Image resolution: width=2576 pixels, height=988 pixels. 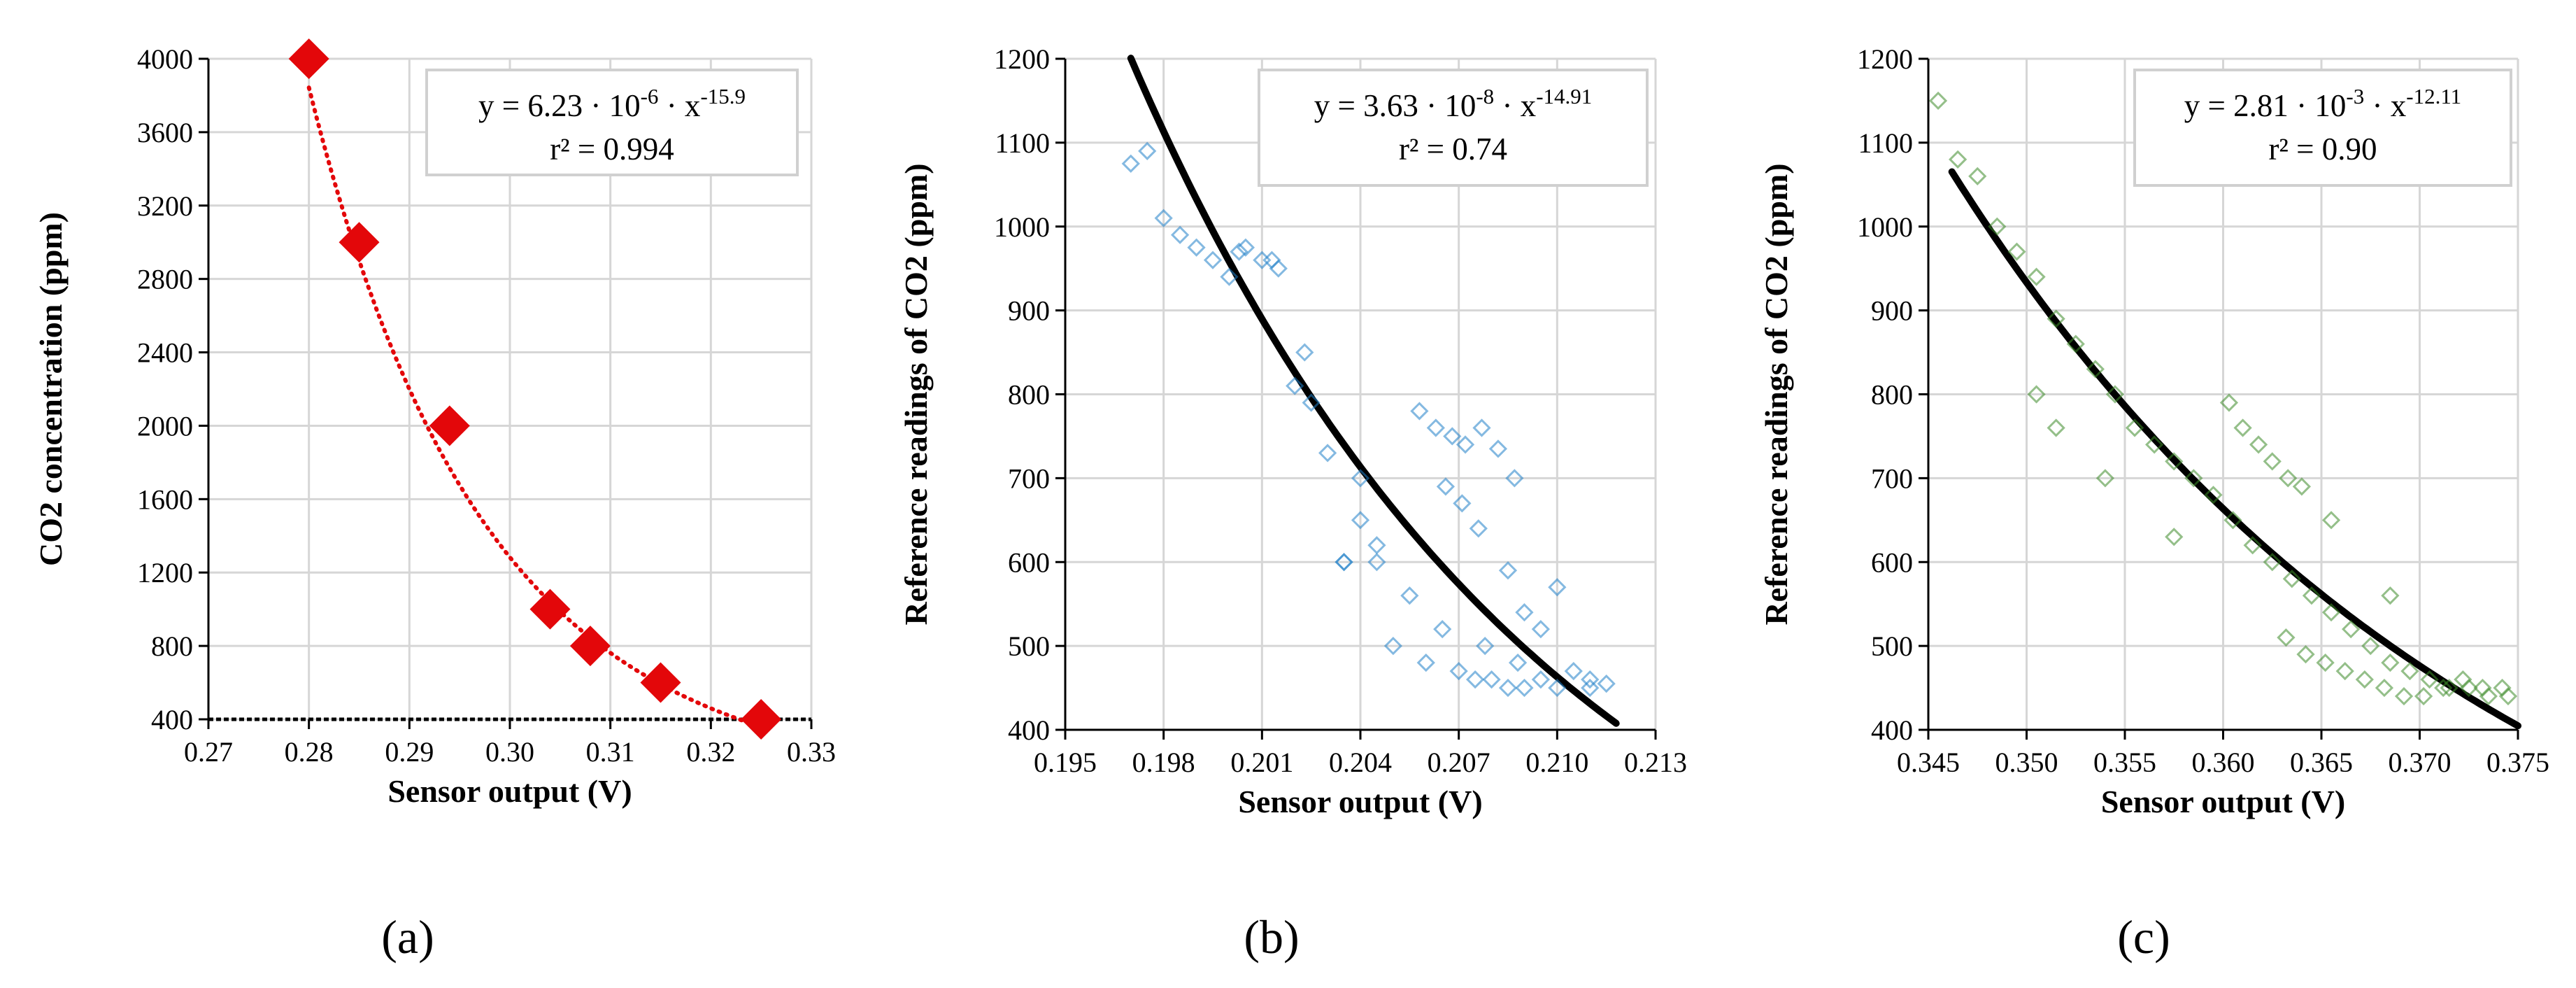 I want to click on panel-c-equation: y = 2.81 · 10-3 · x-12.11, so click(x=2322, y=104).